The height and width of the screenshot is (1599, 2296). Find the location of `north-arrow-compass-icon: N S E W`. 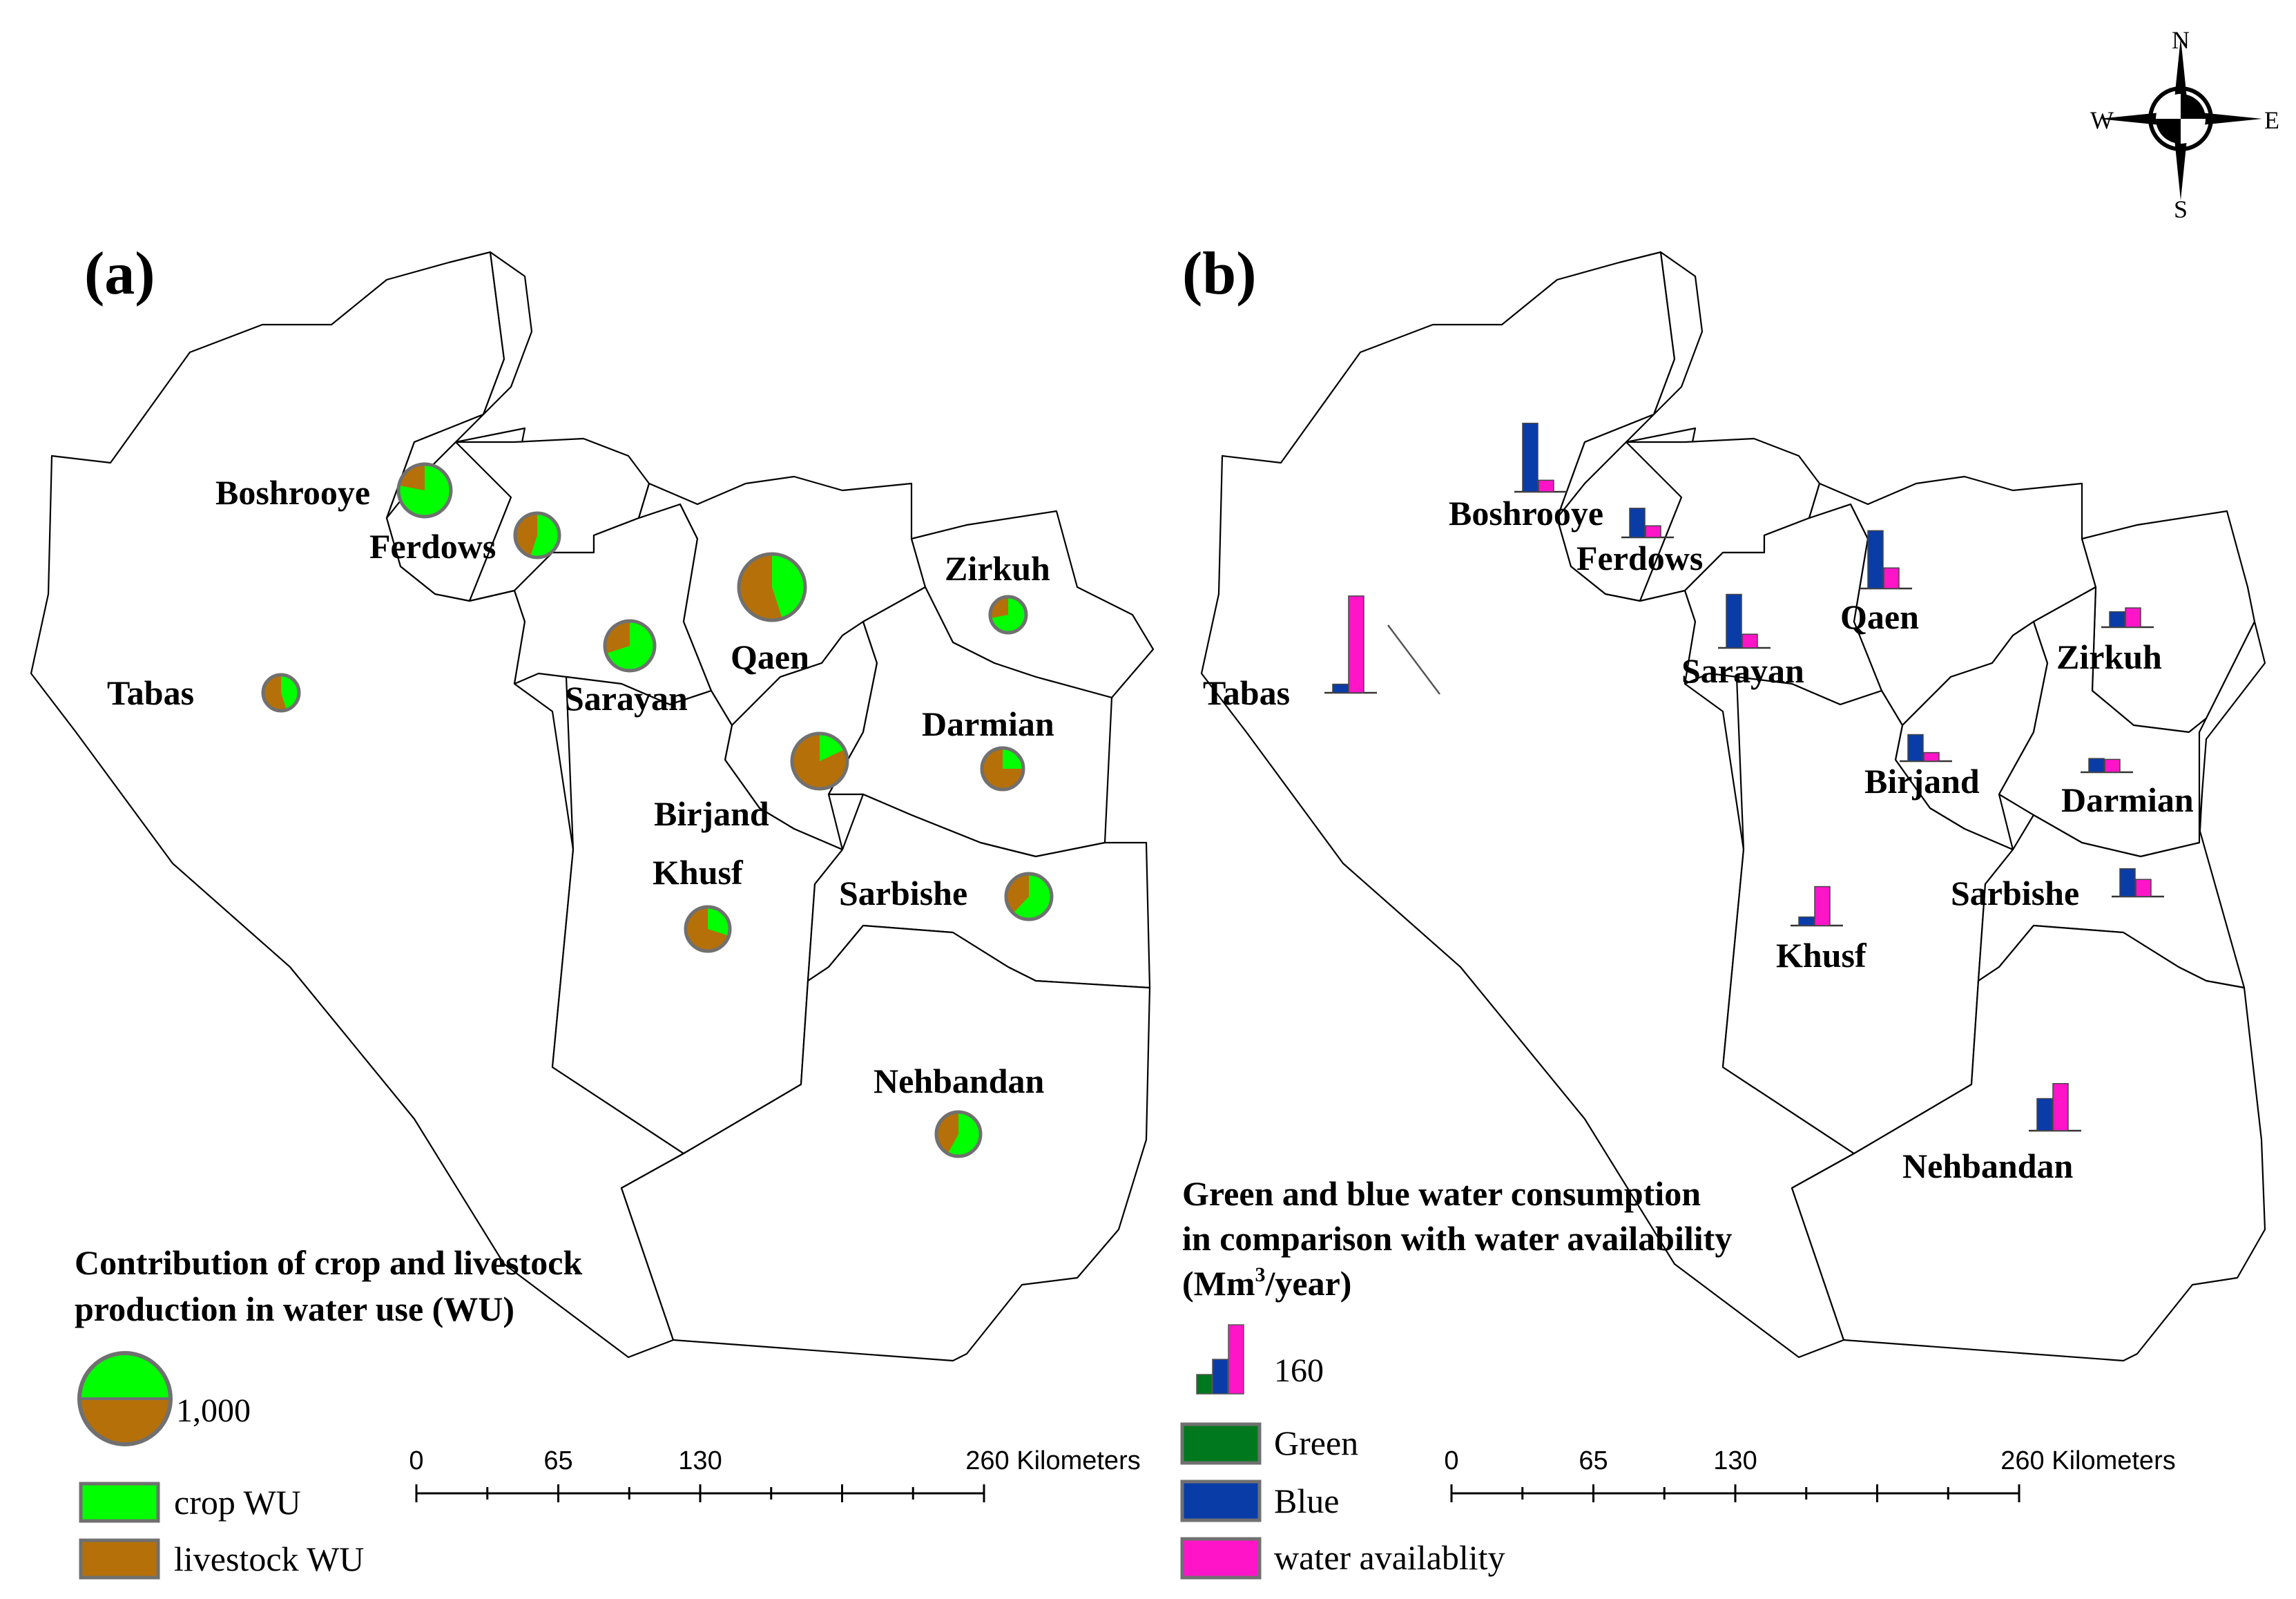

north-arrow-compass-icon: N S E W is located at coordinates (2184, 124).